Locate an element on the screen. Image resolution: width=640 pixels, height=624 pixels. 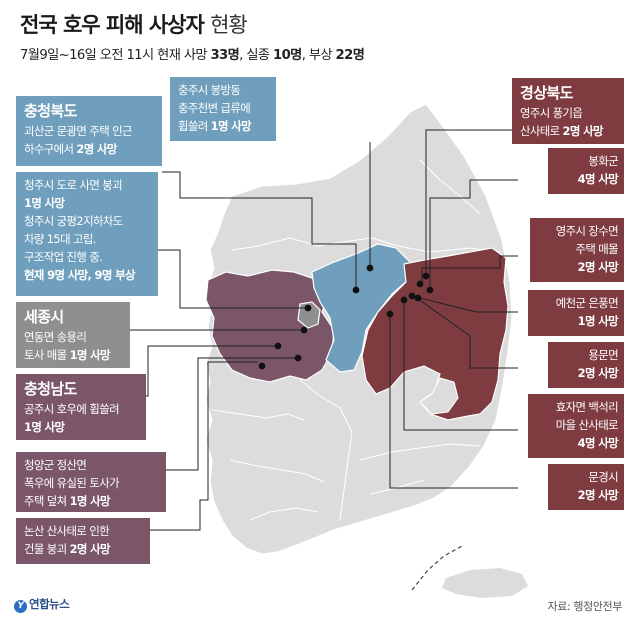
hyoja-line-2: 마을 산사태로 is located at coordinates (587, 425).